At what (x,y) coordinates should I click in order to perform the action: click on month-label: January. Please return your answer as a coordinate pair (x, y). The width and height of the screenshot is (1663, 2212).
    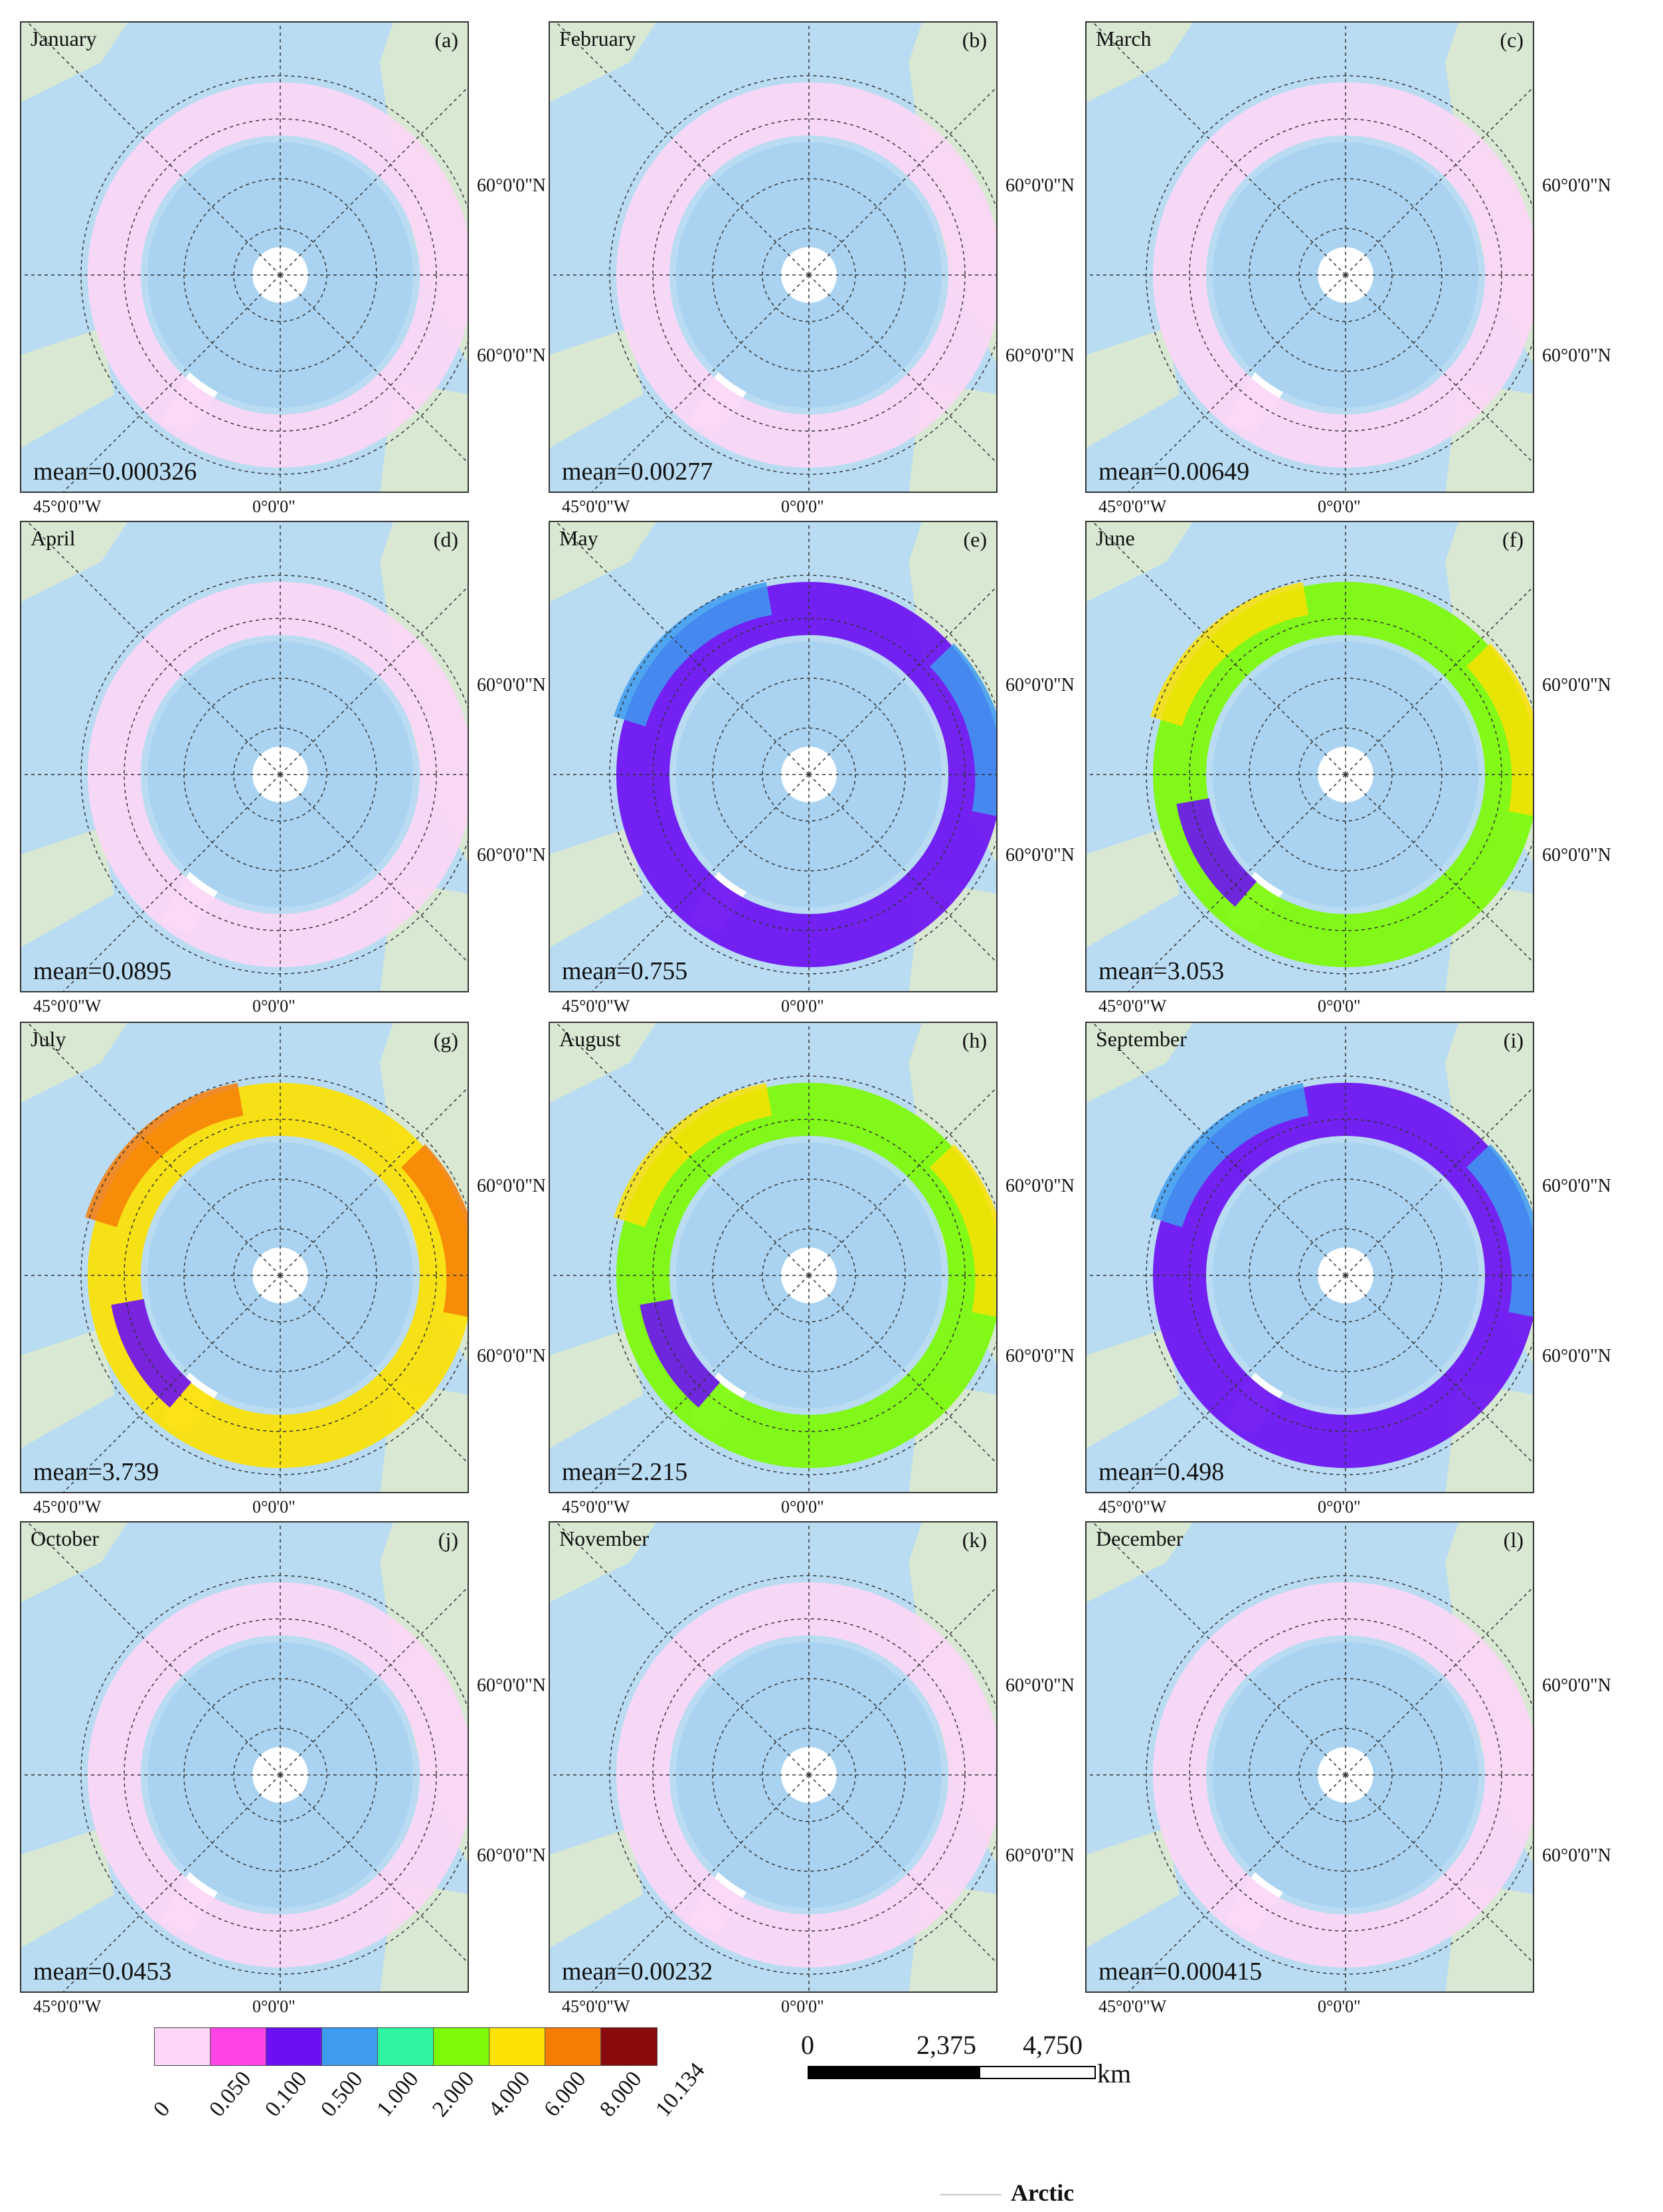
    Looking at the image, I should click on (64, 38).